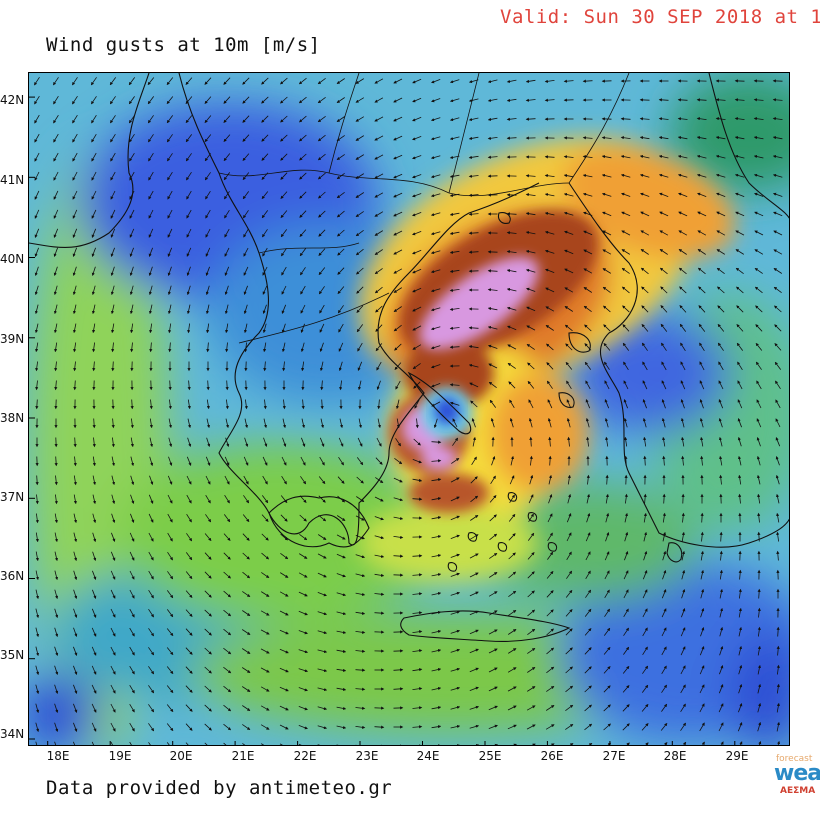 This screenshot has height=820, width=820. Describe the element at coordinates (12, 180) in the screenshot. I see `lat-label: 41N` at that location.